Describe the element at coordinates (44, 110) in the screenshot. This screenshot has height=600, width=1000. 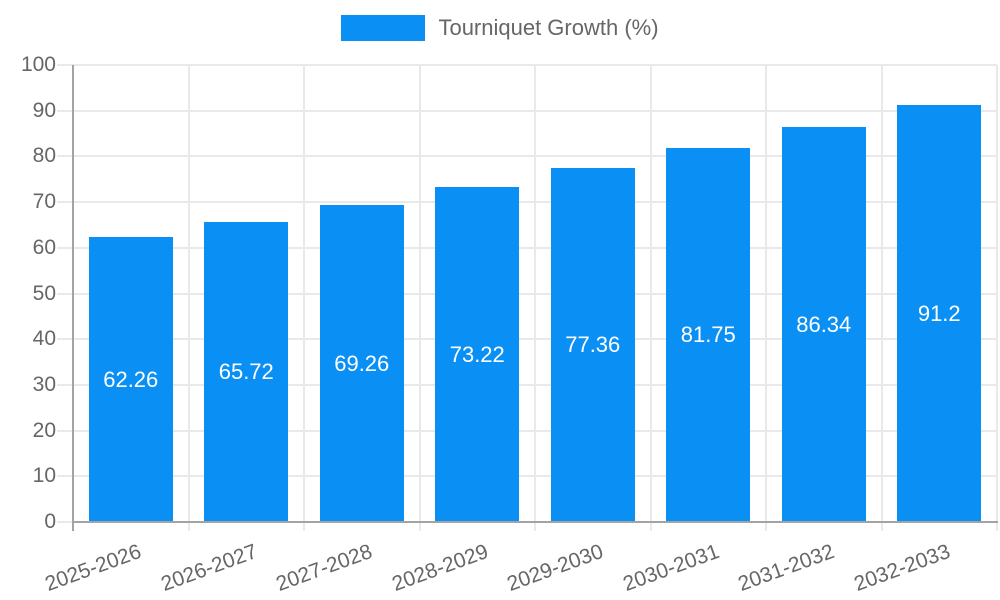
I see `y-axis-tick-label: 90` at that location.